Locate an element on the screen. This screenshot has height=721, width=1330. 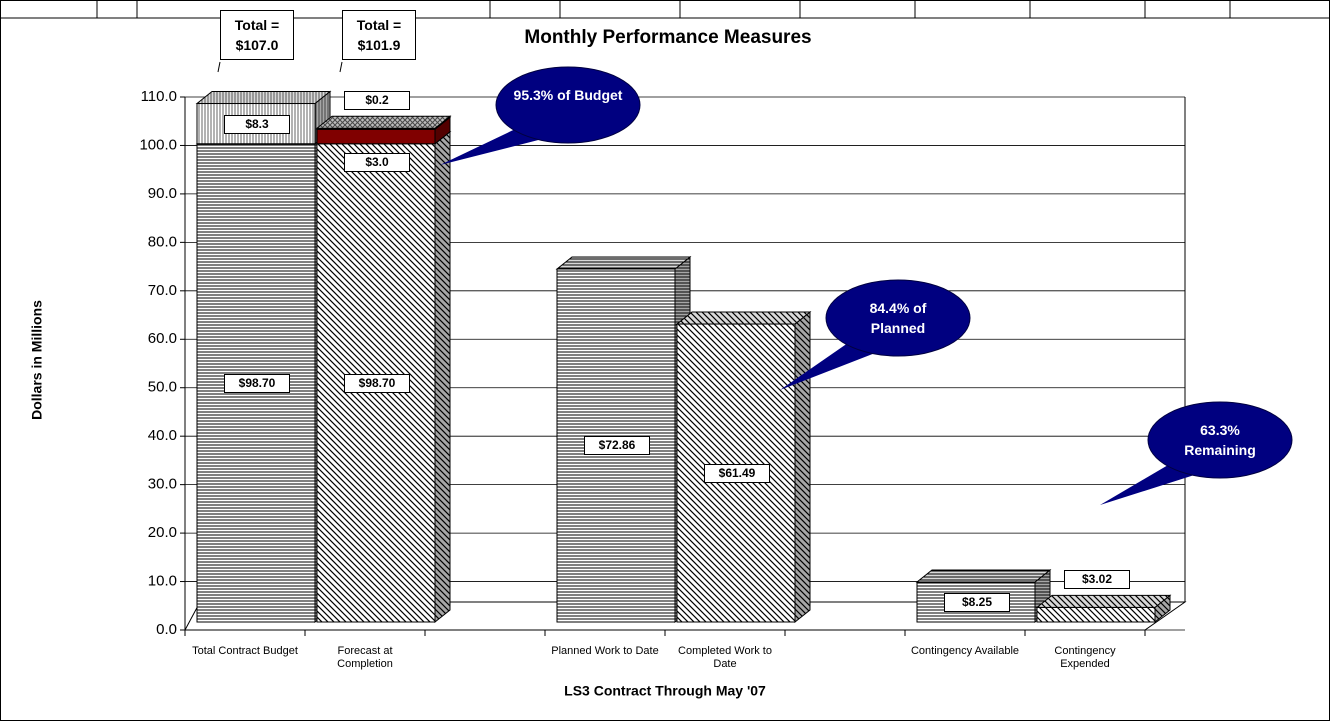
data-label: $8.25 is located at coordinates (977, 602).